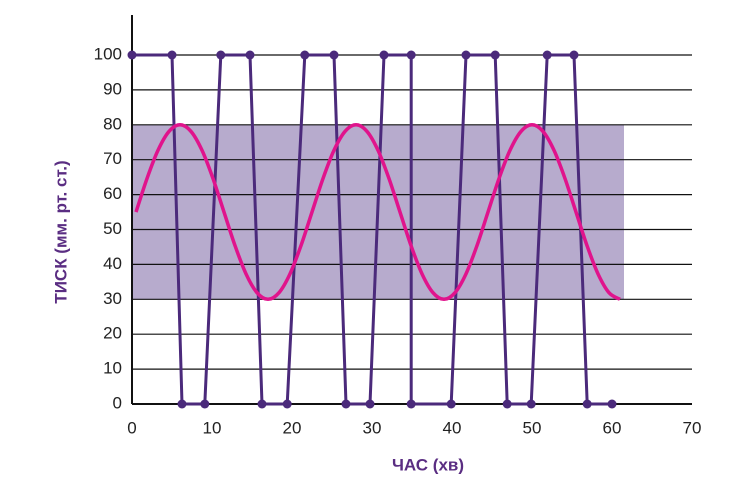 This screenshot has height=492, width=754. What do you see at coordinates (112, 123) in the screenshot?
I see `y-tick-label: 80` at bounding box center [112, 123].